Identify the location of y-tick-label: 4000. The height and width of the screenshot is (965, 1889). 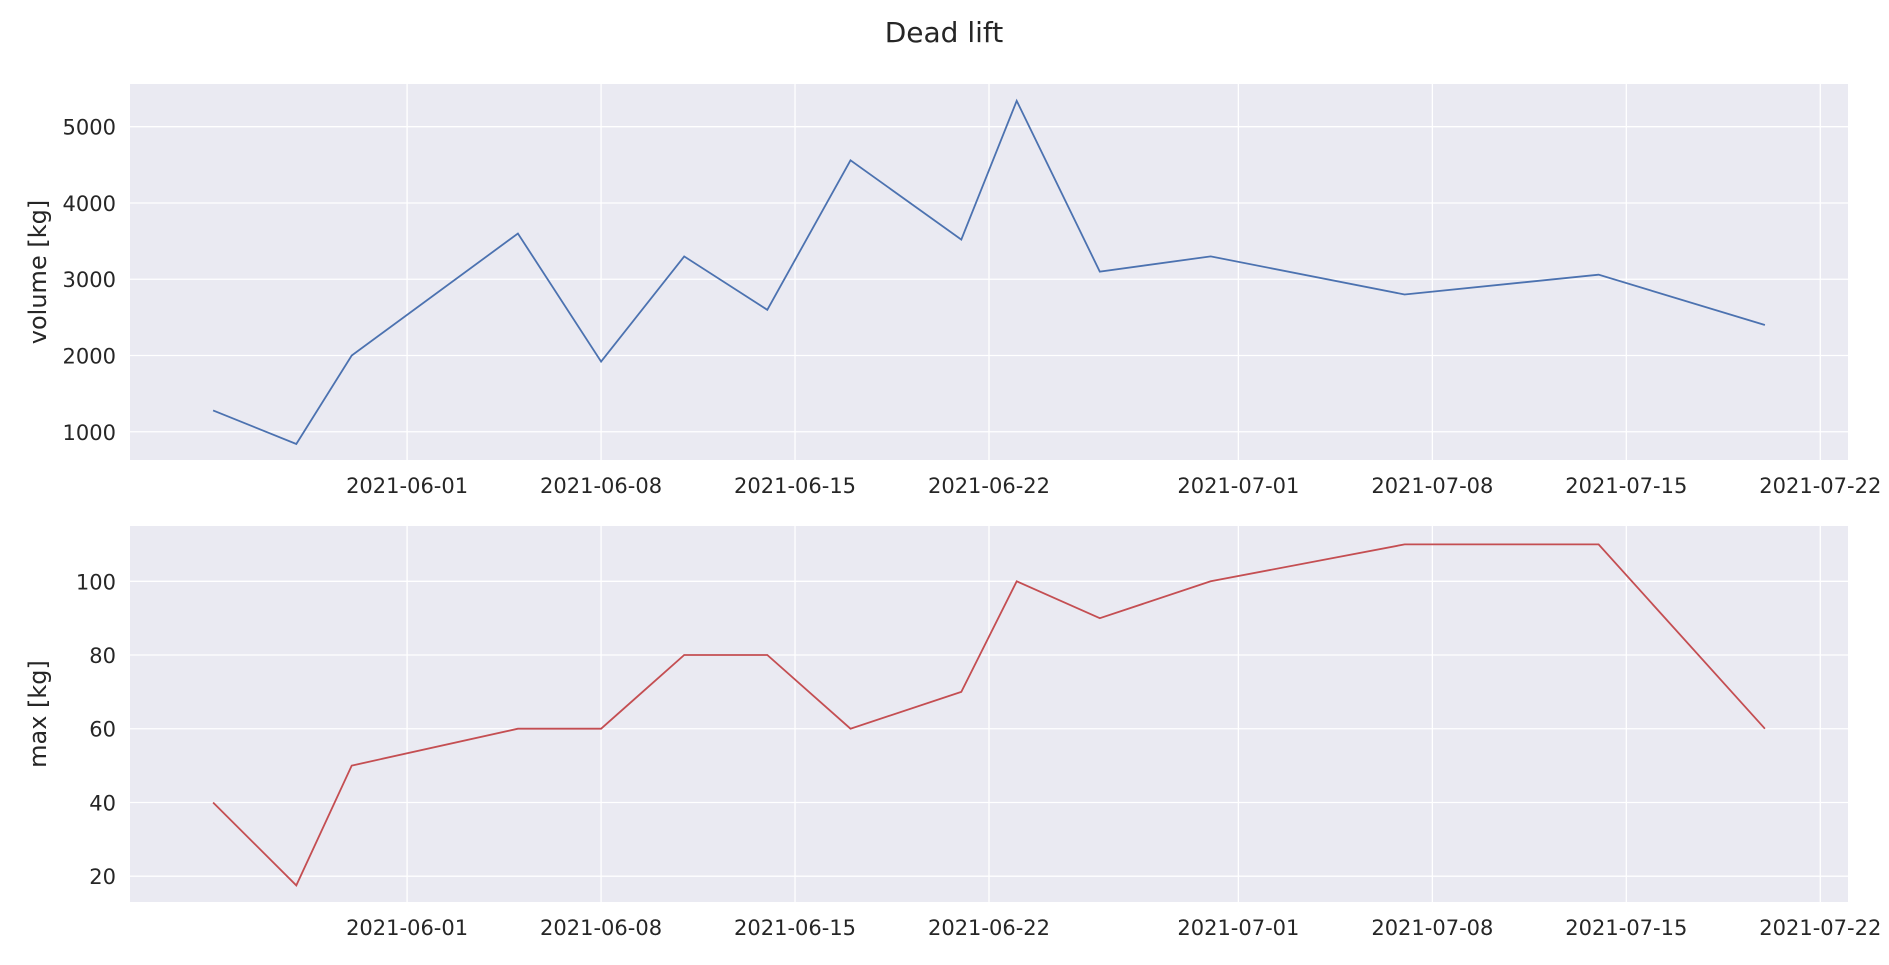
(89, 204).